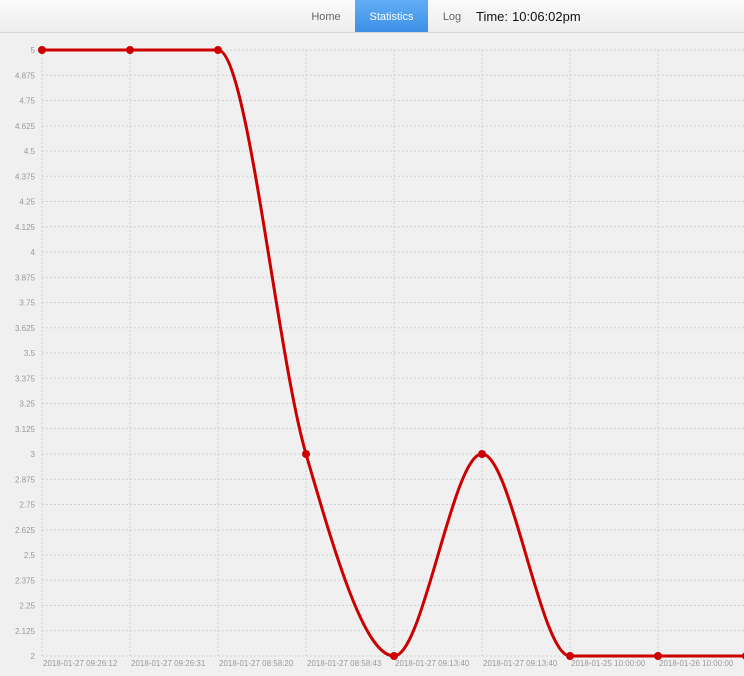  What do you see at coordinates (30, 353) in the screenshot?
I see `y-tick-label: 3.5` at bounding box center [30, 353].